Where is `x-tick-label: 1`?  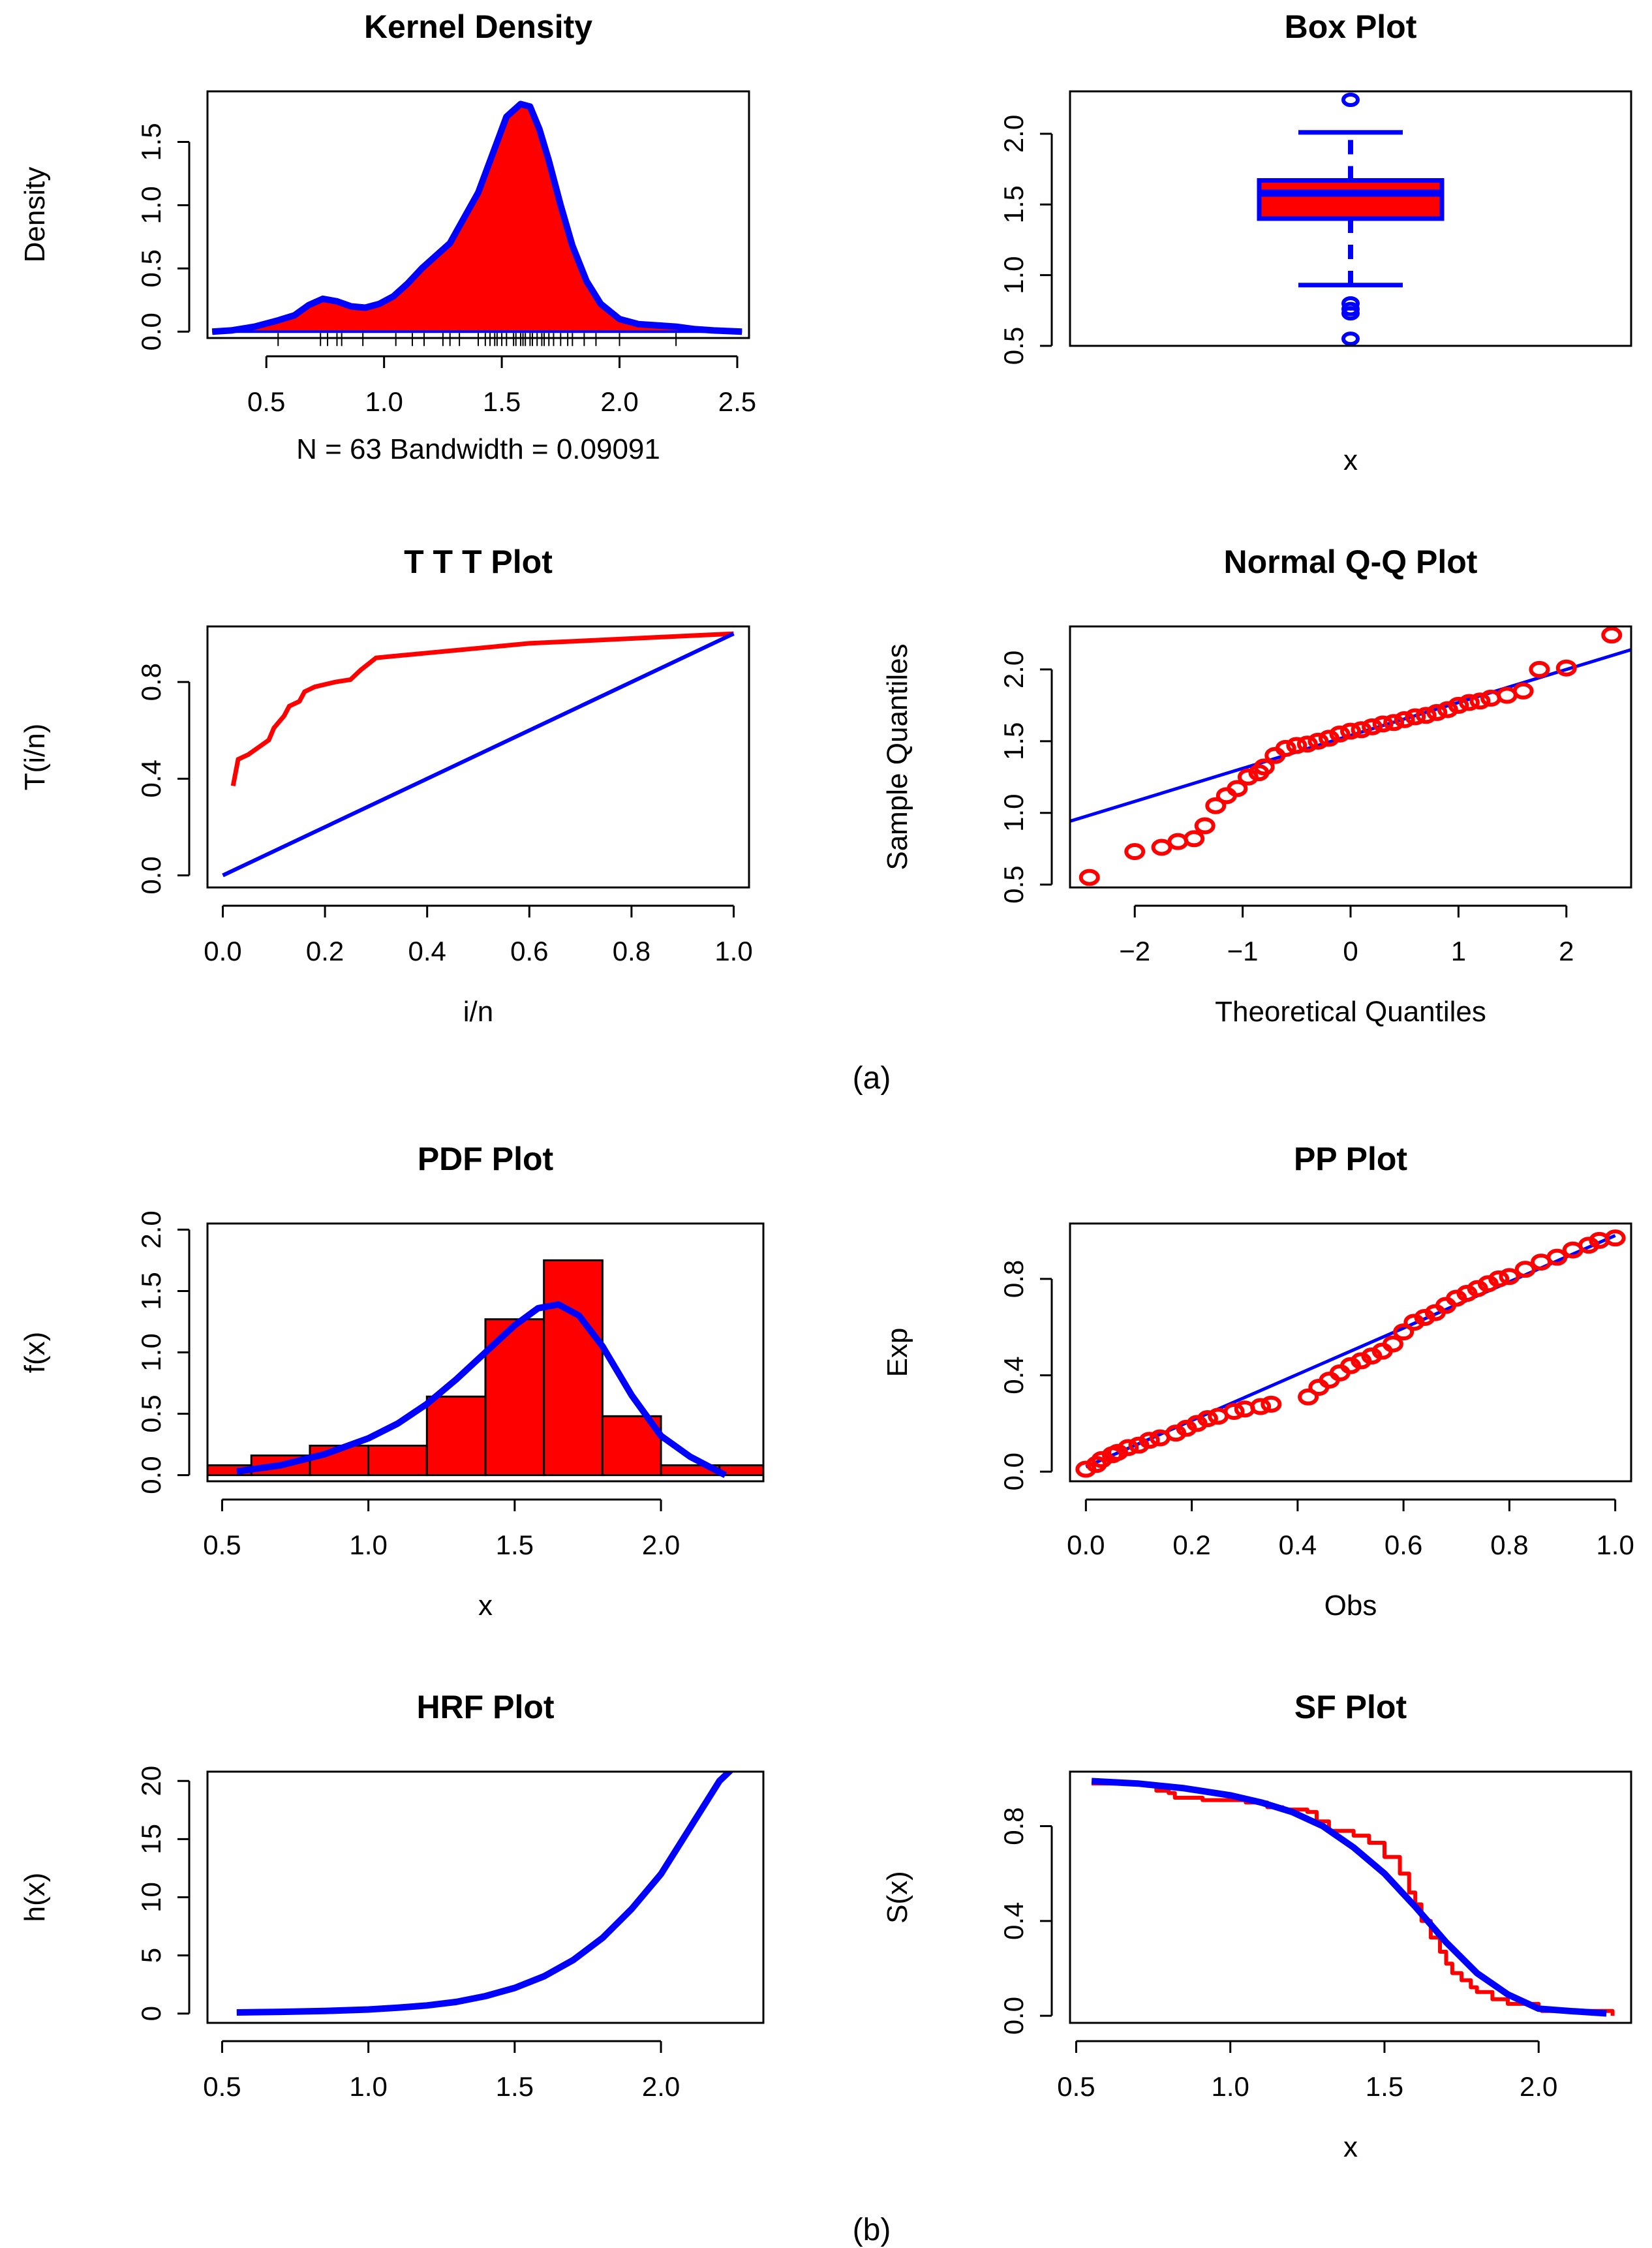
x-tick-label: 1 is located at coordinates (1459, 951).